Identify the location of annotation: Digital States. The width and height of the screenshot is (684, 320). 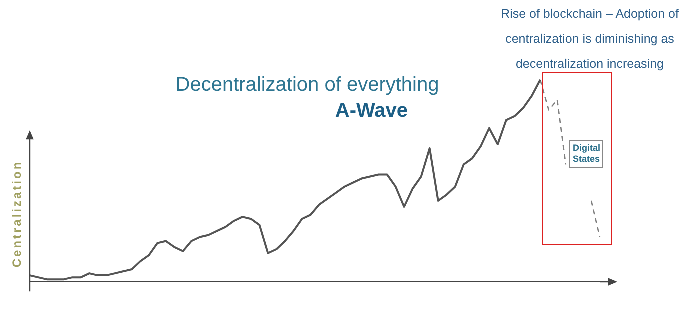
(585, 154).